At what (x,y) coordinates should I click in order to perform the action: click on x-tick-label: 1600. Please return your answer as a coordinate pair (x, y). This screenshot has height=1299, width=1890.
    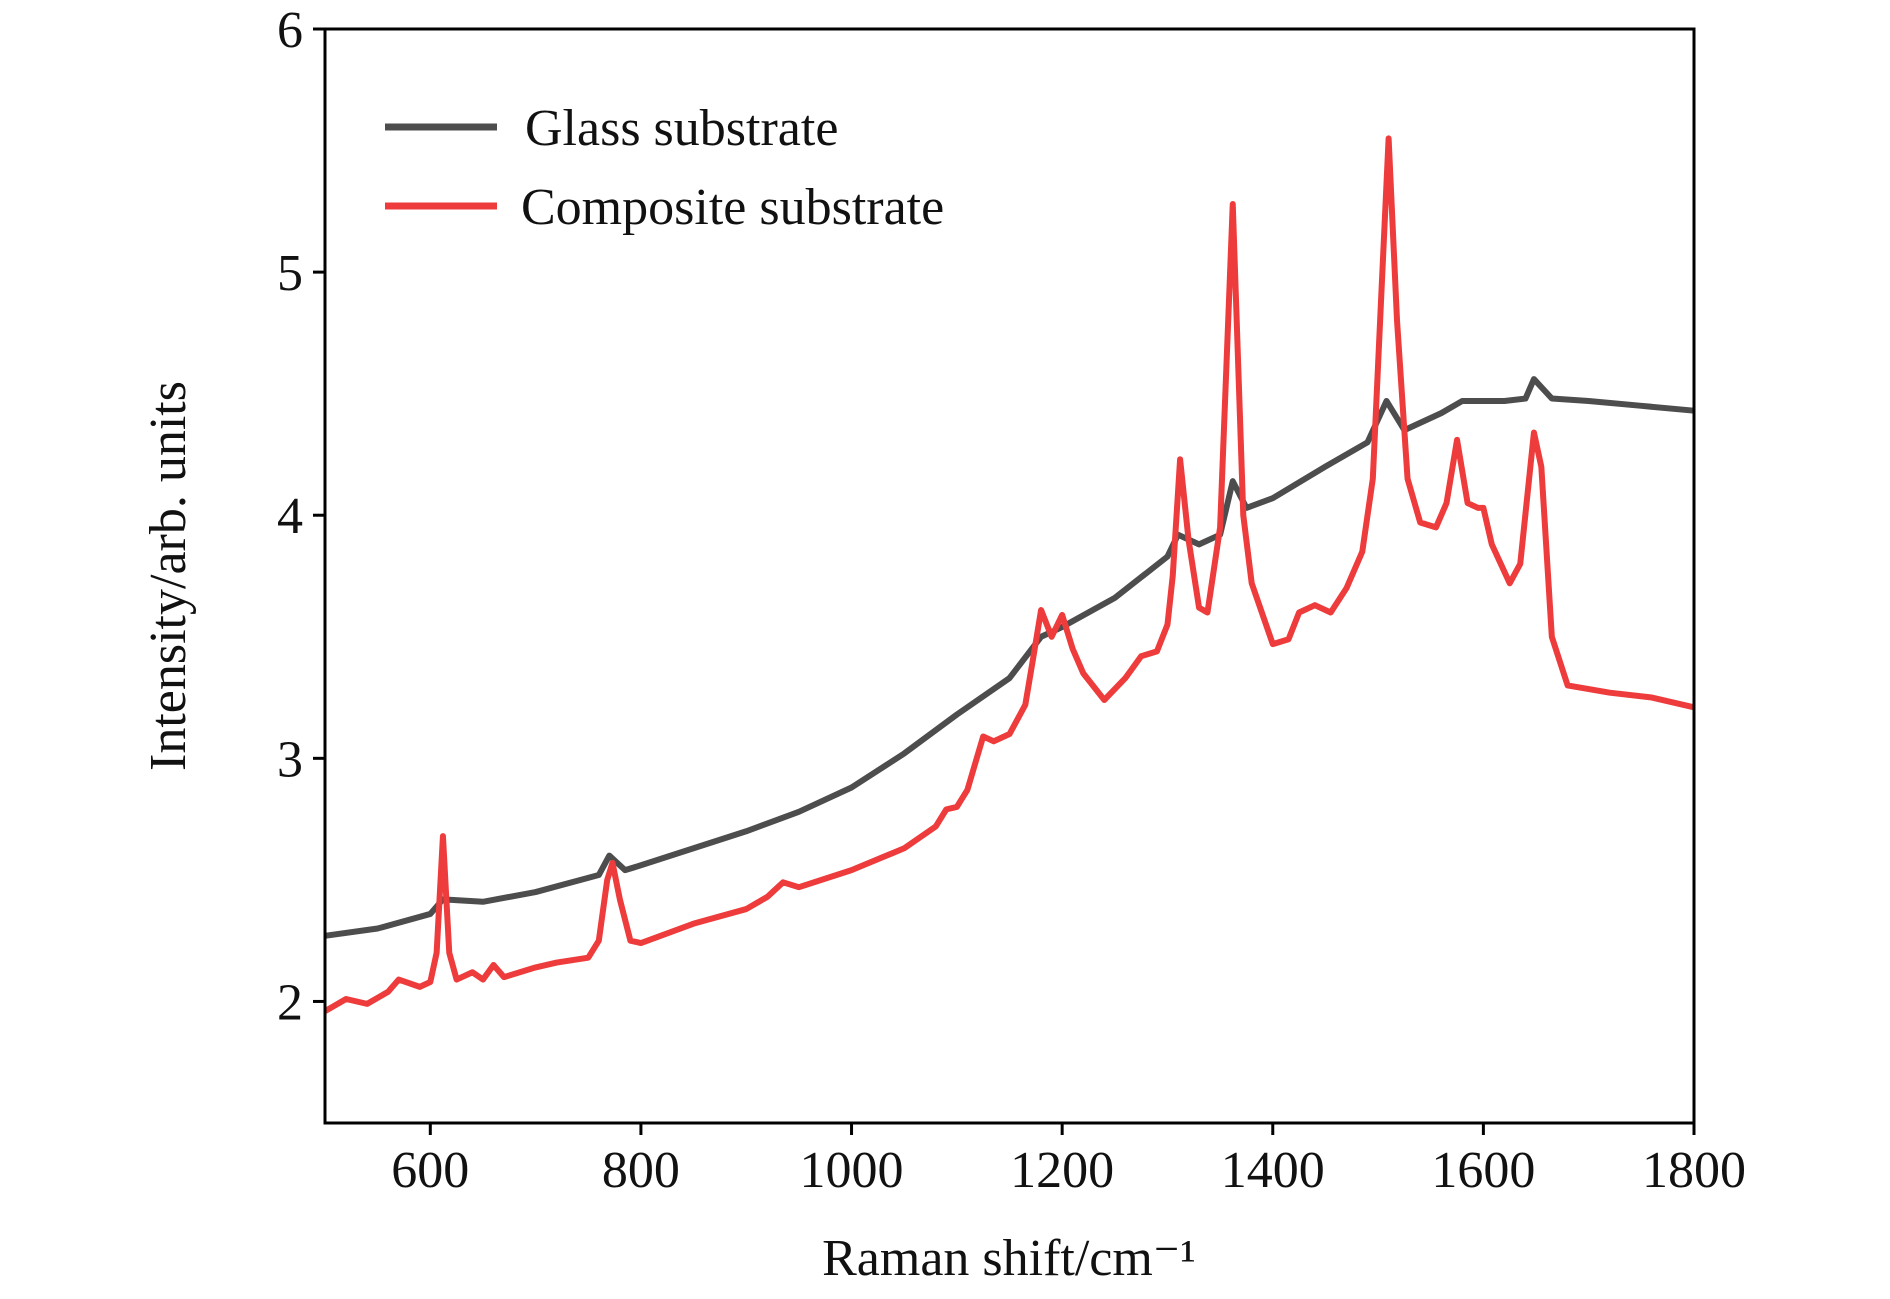
    Looking at the image, I should click on (1483, 1170).